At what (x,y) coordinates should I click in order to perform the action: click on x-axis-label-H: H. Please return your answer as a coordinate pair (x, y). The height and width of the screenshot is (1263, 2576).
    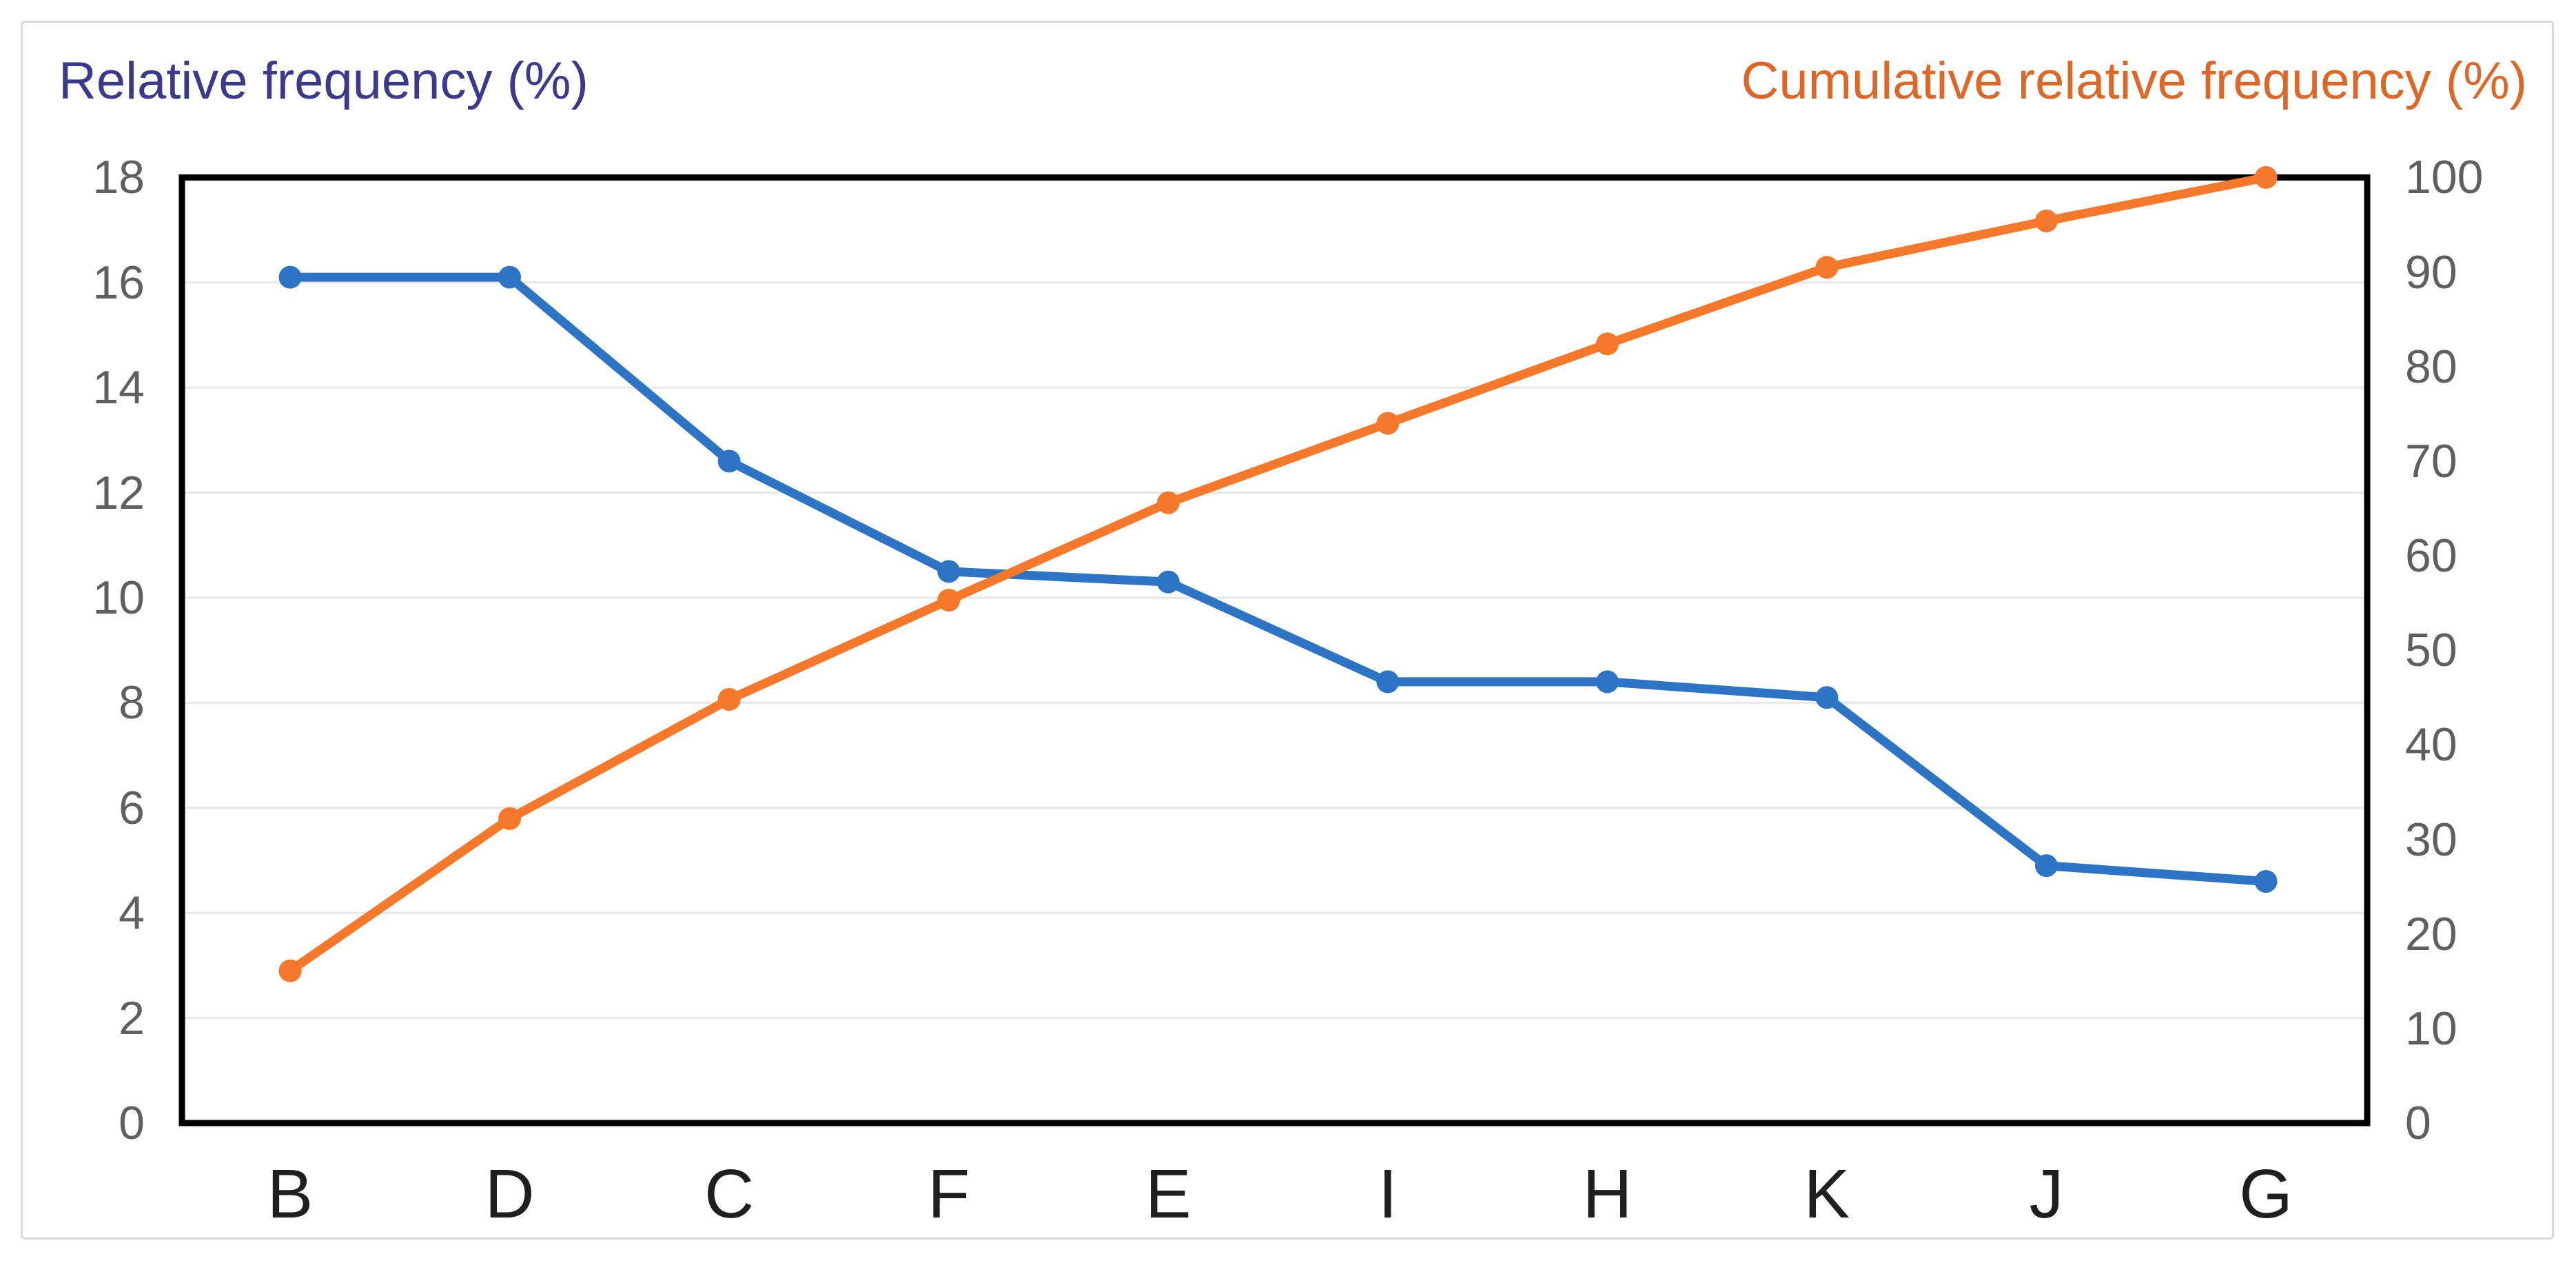
    Looking at the image, I should click on (1607, 1194).